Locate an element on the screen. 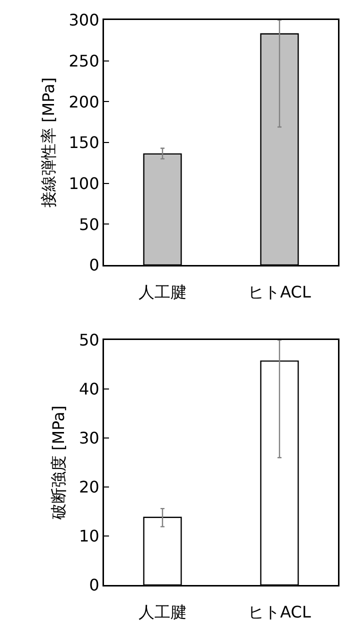  y-tick-label: 30 is located at coordinates (89, 438).